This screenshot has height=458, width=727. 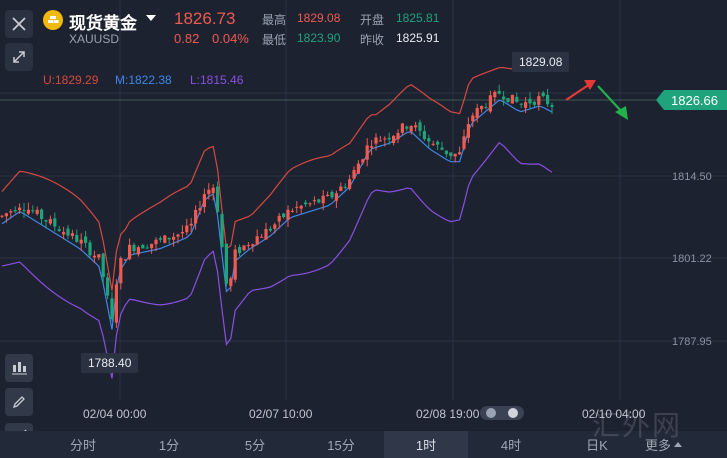 What do you see at coordinates (511, 445) in the screenshot?
I see `tab-4hour: 4时` at bounding box center [511, 445].